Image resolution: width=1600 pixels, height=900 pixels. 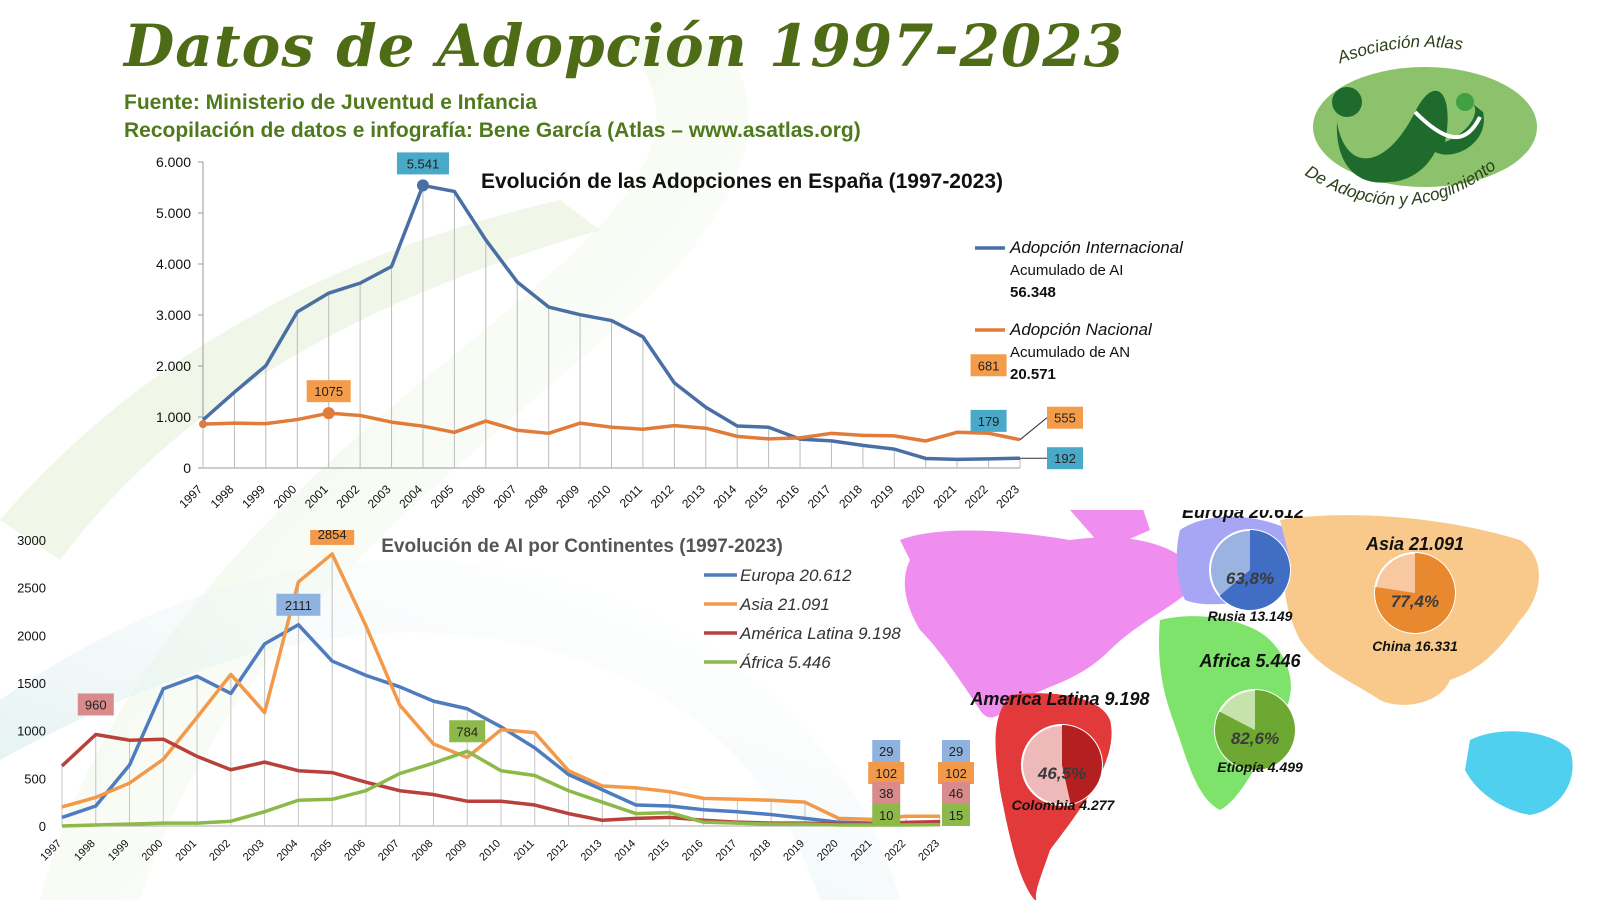 I want to click on y-tick-label: 500, so click(x=35, y=778).